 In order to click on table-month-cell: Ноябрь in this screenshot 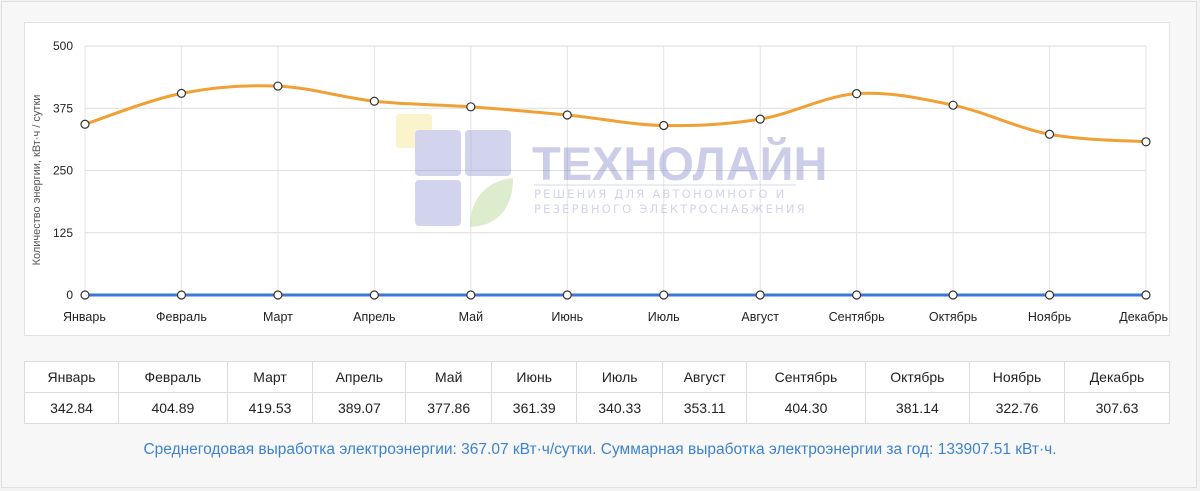, I will do `click(1017, 377)`.